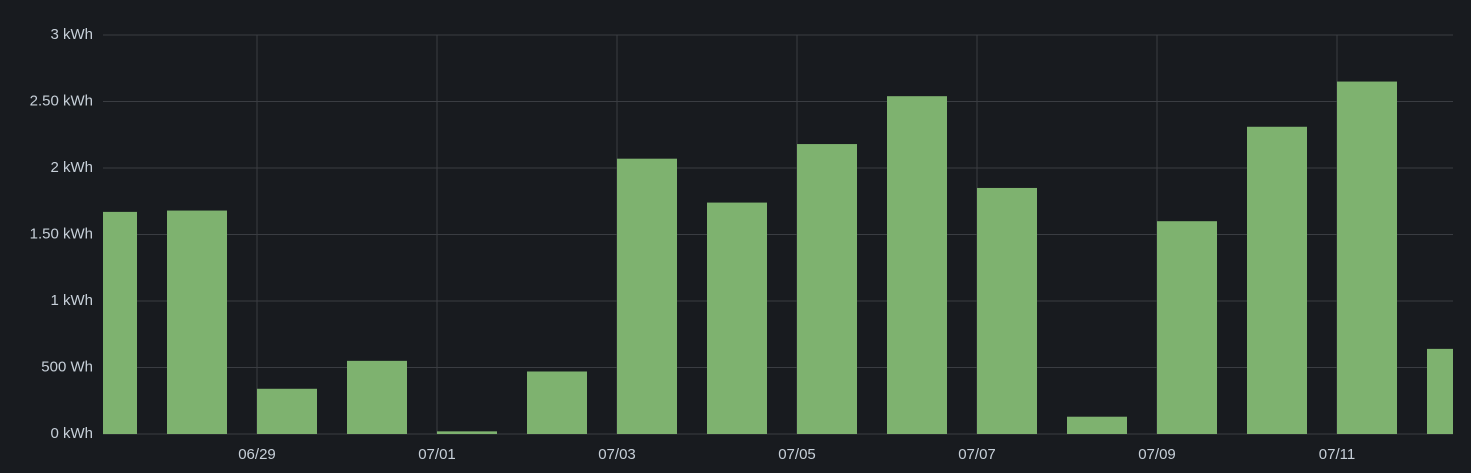 The width and height of the screenshot is (1471, 473). I want to click on y-tick-label: 2.50 kWh, so click(61, 100).